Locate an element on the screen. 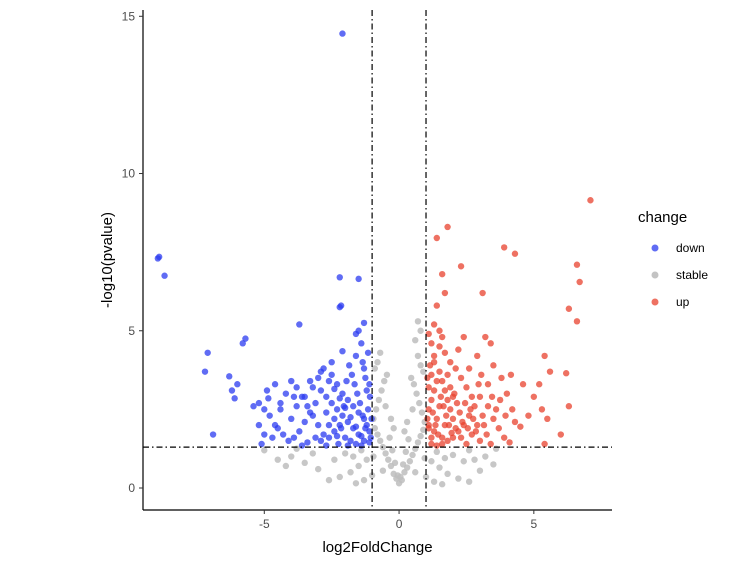 The width and height of the screenshot is (748, 566). y-axis-title: -log10(pvalue) is located at coordinates (107, 260).